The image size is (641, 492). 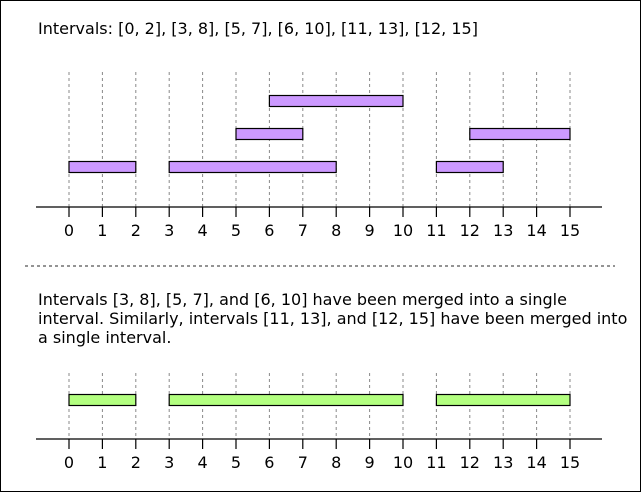 What do you see at coordinates (503, 462) in the screenshot?
I see `bottom-tick-label: 13` at bounding box center [503, 462].